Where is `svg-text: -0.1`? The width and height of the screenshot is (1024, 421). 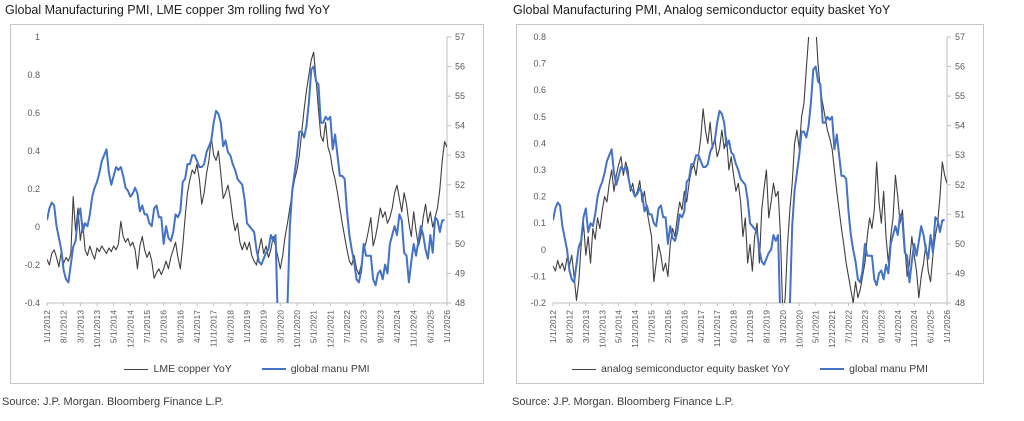 svg-text: -0.1 is located at coordinates (538, 276).